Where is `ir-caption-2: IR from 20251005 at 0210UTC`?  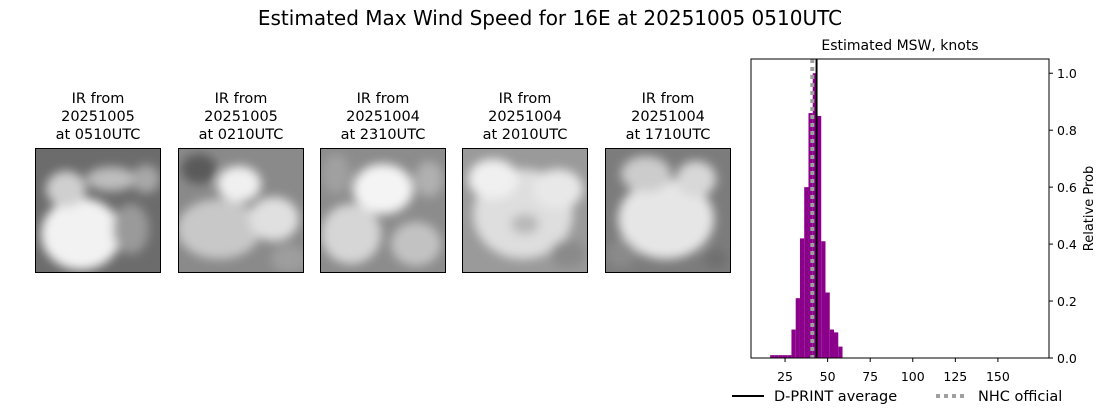
ir-caption-2: IR from 20251005 at 0210UTC is located at coordinates (241, 117).